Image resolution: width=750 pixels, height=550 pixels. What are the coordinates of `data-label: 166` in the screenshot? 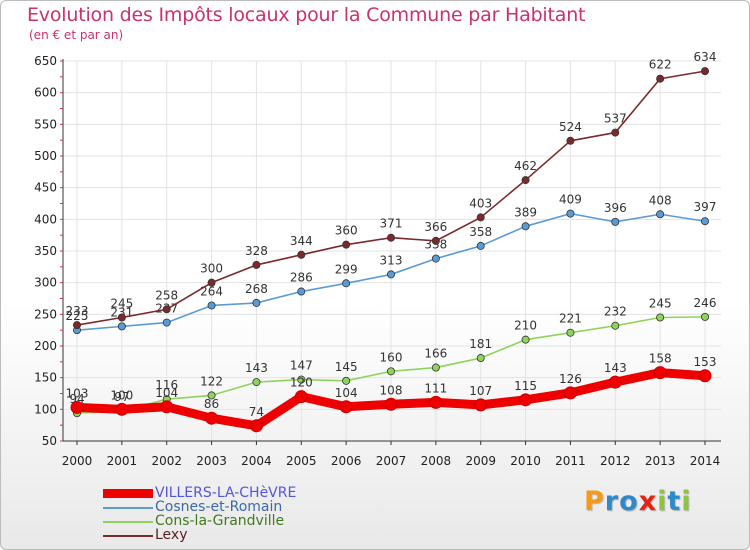 It's located at (435, 354).